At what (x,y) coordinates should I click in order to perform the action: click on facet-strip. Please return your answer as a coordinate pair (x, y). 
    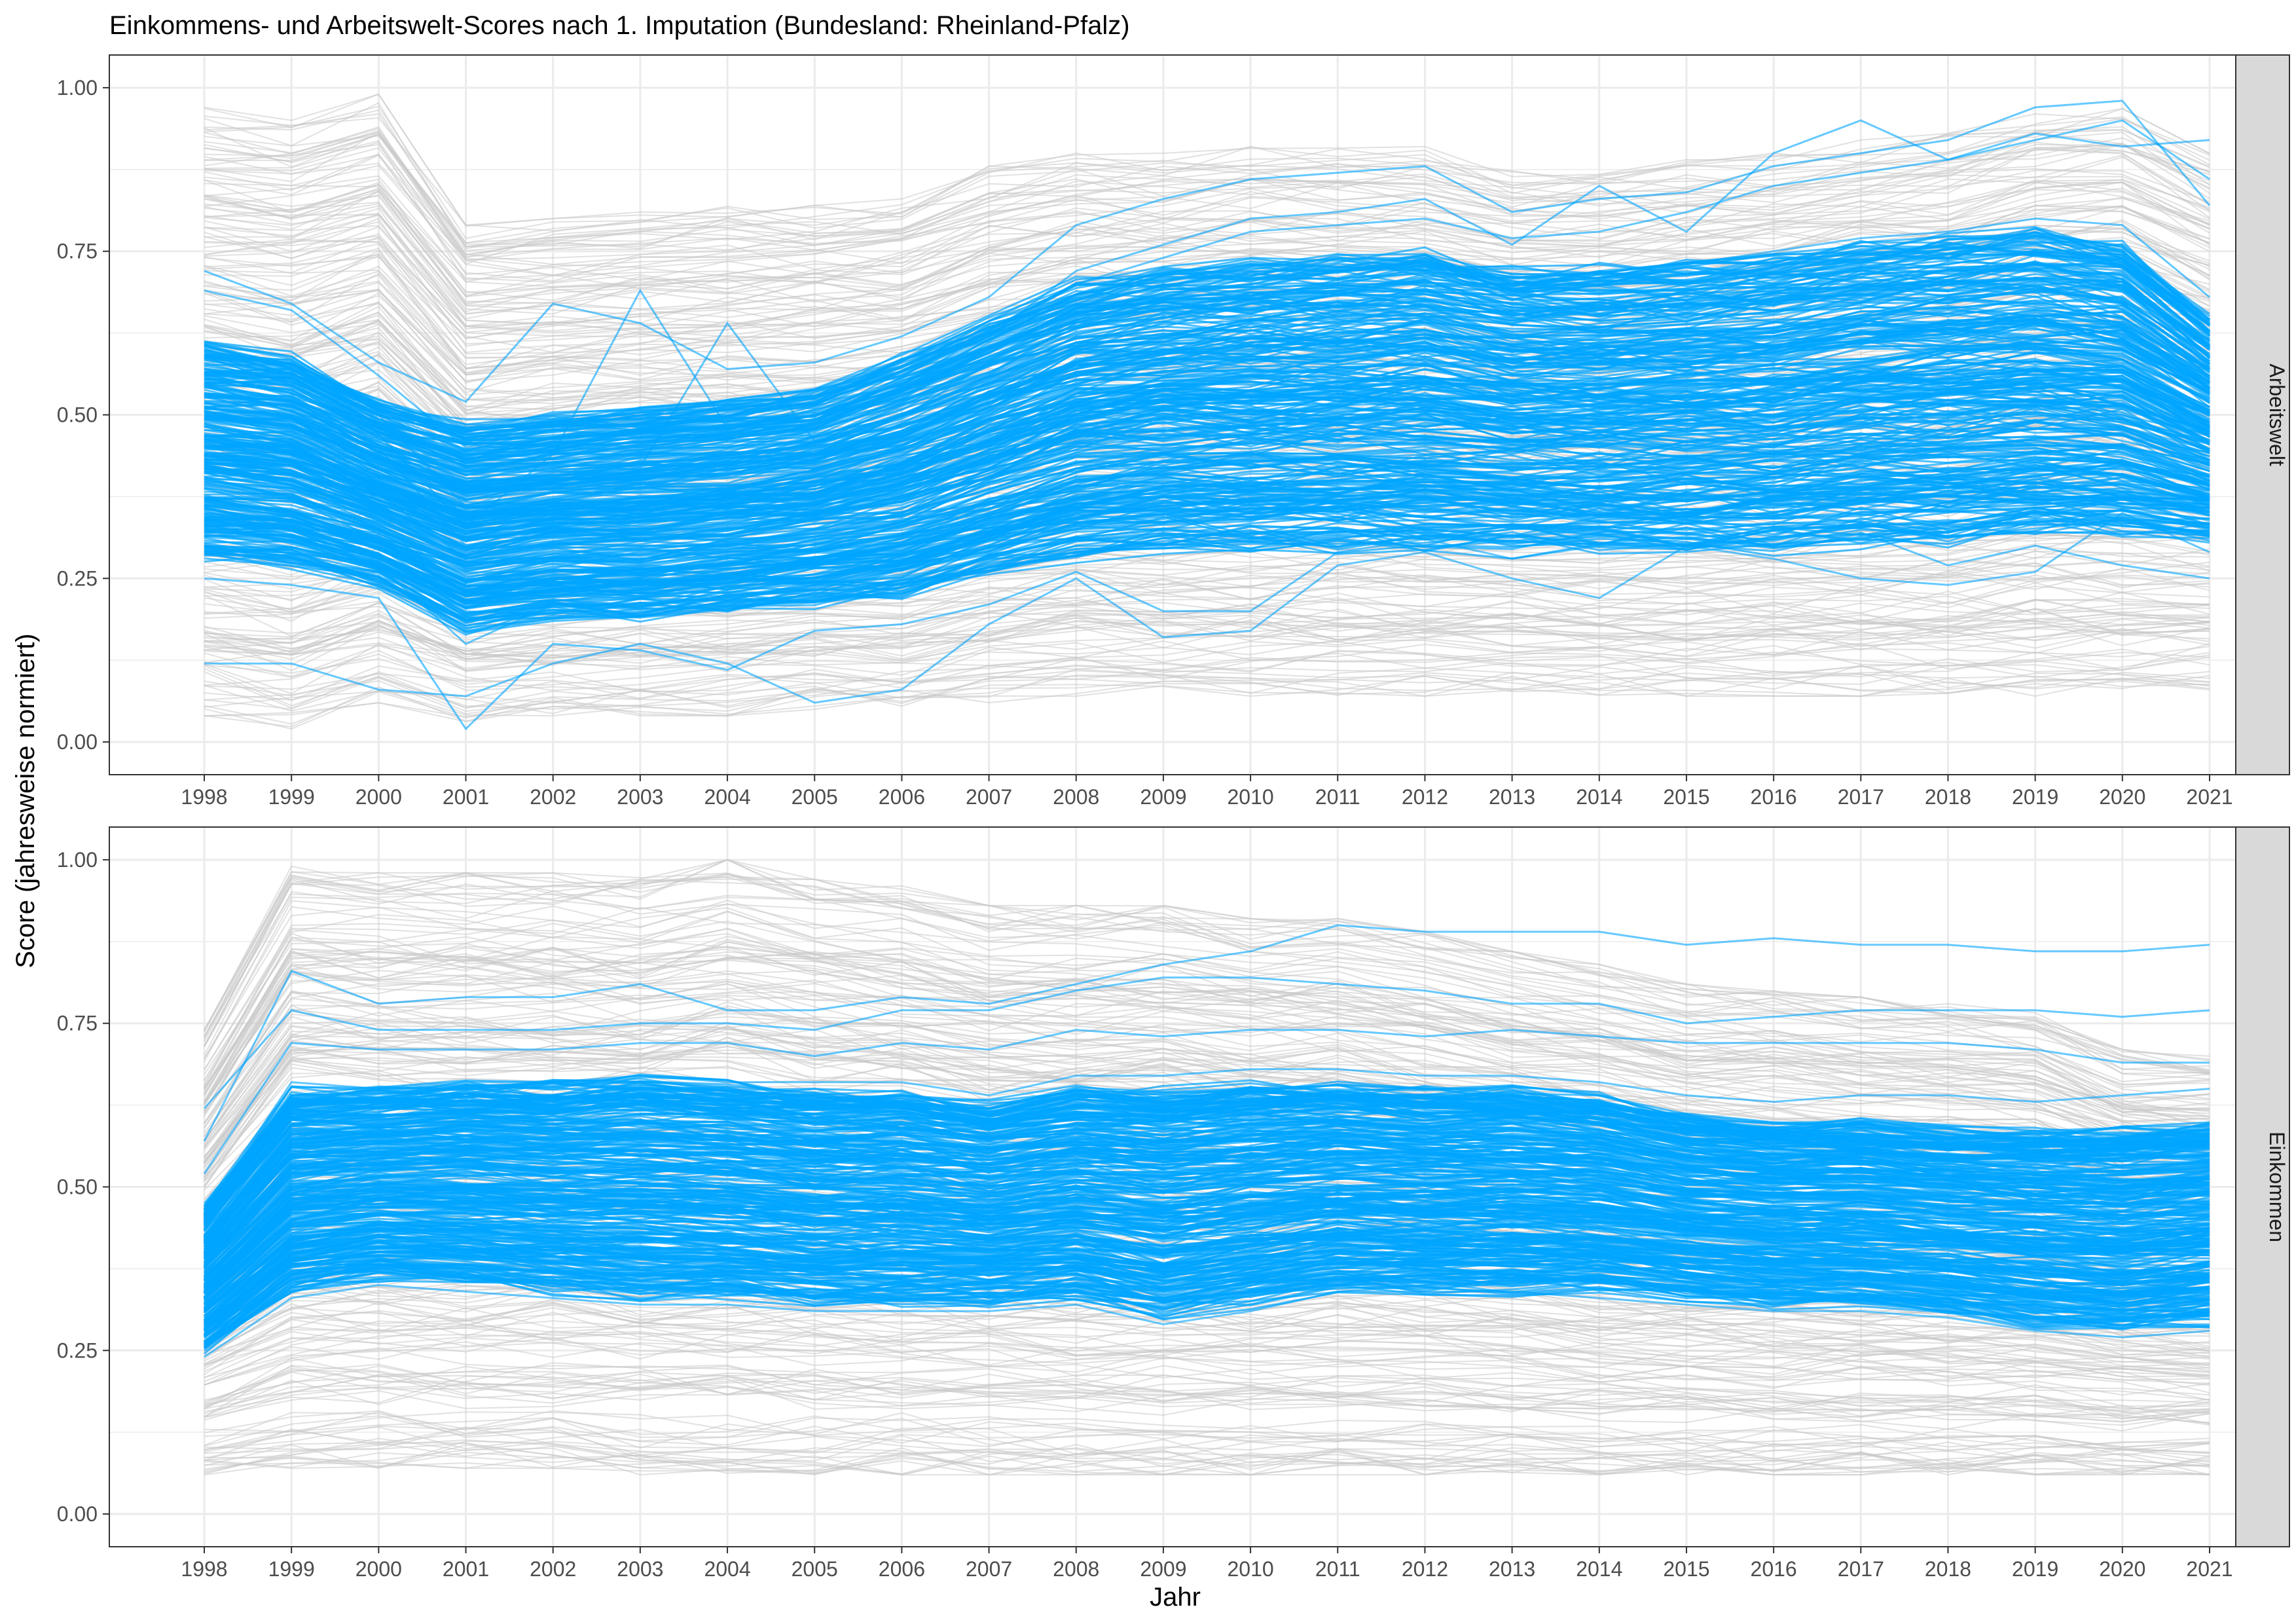
    Looking at the image, I should click on (2262, 414).